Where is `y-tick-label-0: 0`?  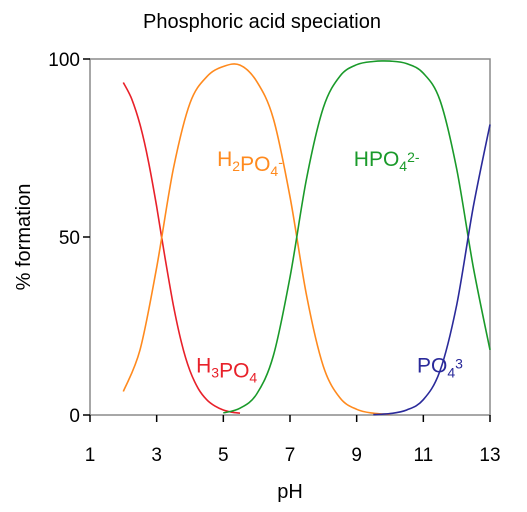 y-tick-label-0: 0 is located at coordinates (74, 416).